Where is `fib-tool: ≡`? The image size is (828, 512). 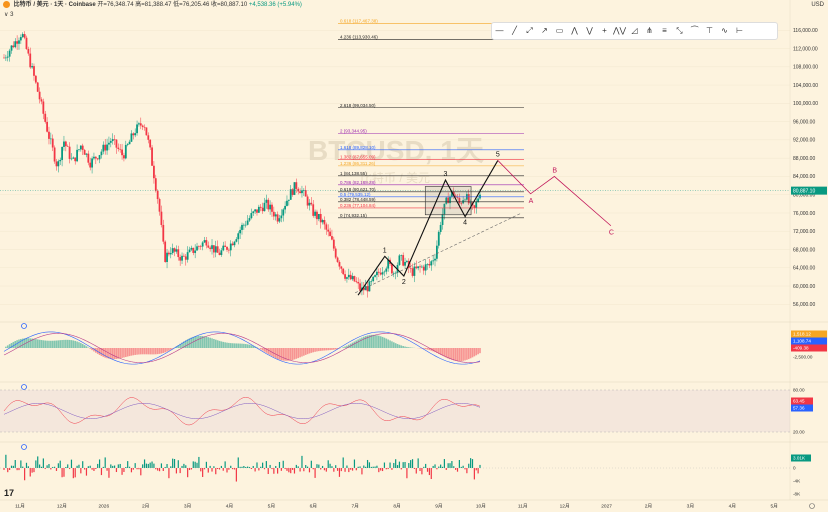
fib-tool: ≡ is located at coordinates (664, 30).